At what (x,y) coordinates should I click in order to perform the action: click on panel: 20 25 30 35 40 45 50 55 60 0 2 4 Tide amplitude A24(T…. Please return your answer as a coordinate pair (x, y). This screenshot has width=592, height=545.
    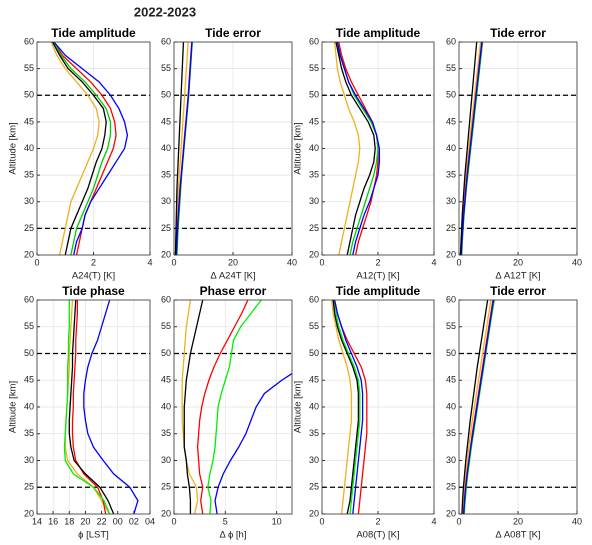
    Looking at the image, I should click on (80, 153).